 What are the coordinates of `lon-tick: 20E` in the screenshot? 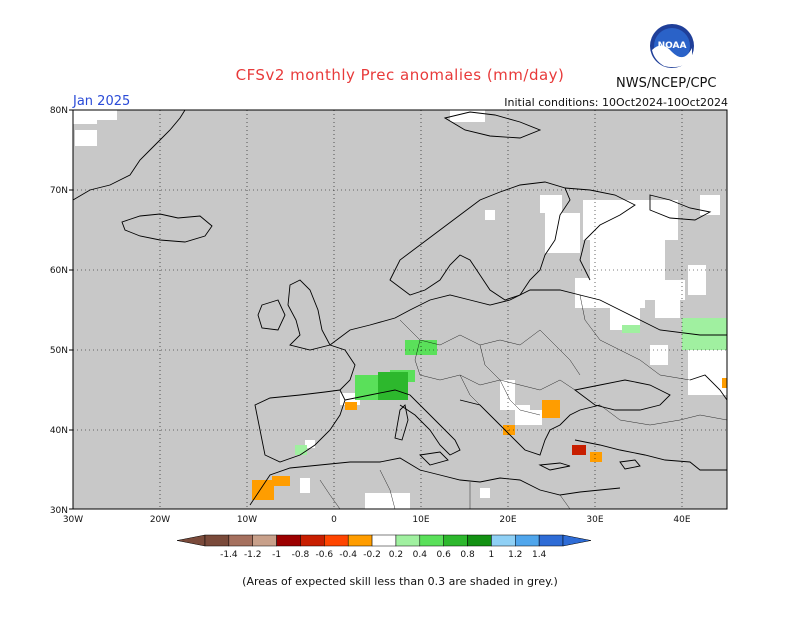 It's located at (507, 520).